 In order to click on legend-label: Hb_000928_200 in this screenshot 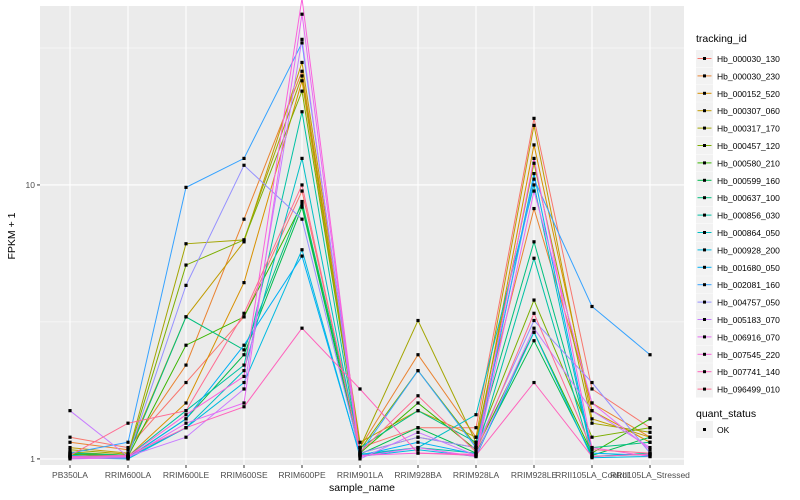, I will do `click(748, 250)`.